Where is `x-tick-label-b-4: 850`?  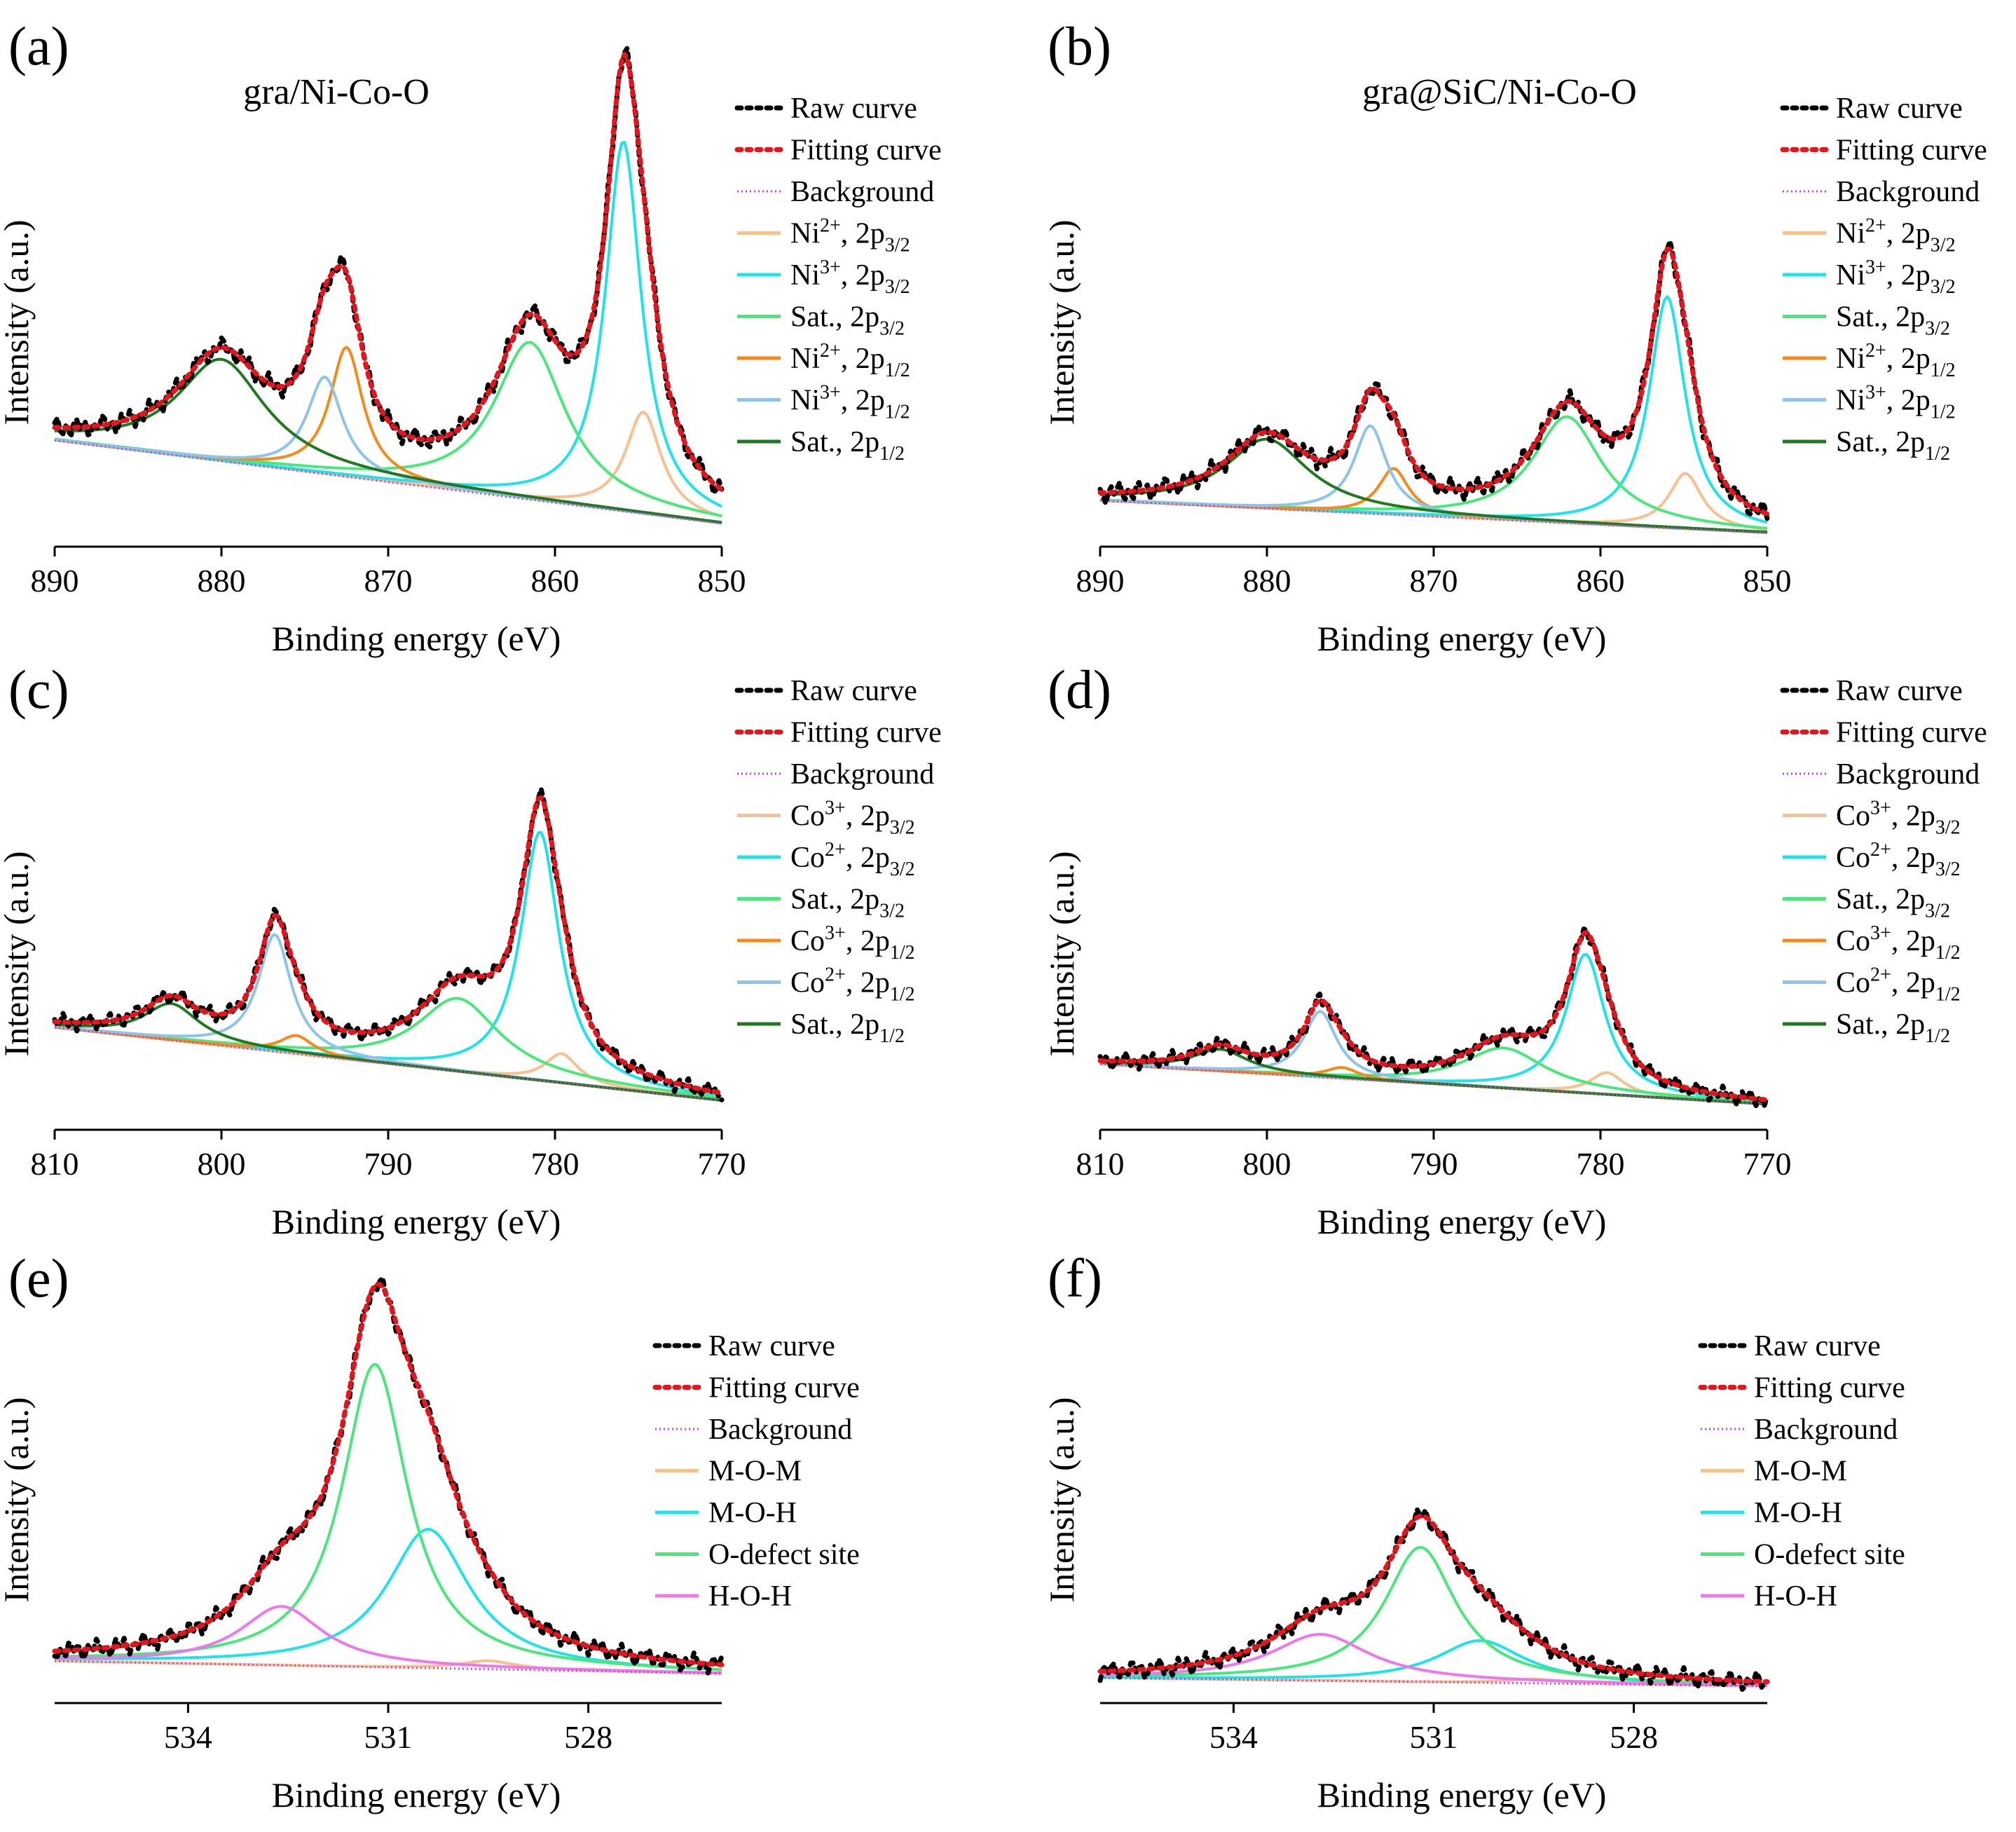 x-tick-label-b-4: 850 is located at coordinates (1767, 581).